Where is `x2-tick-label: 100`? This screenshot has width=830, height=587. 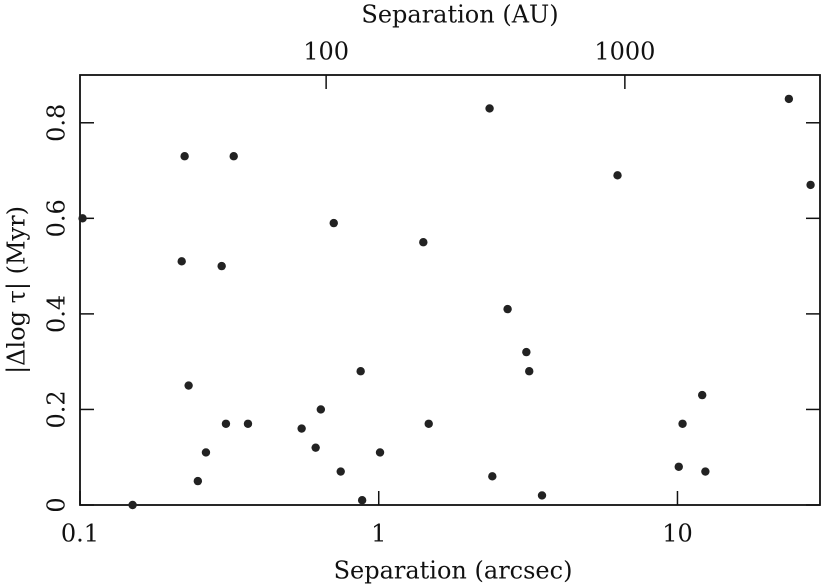 x2-tick-label: 100 is located at coordinates (326, 52).